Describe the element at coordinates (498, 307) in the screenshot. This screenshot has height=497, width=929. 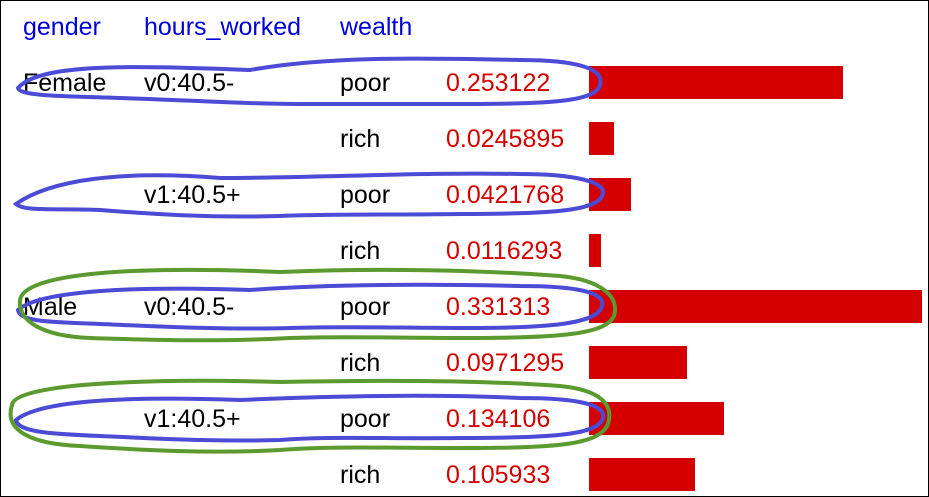
I see `probability-value: 0.331313` at that location.